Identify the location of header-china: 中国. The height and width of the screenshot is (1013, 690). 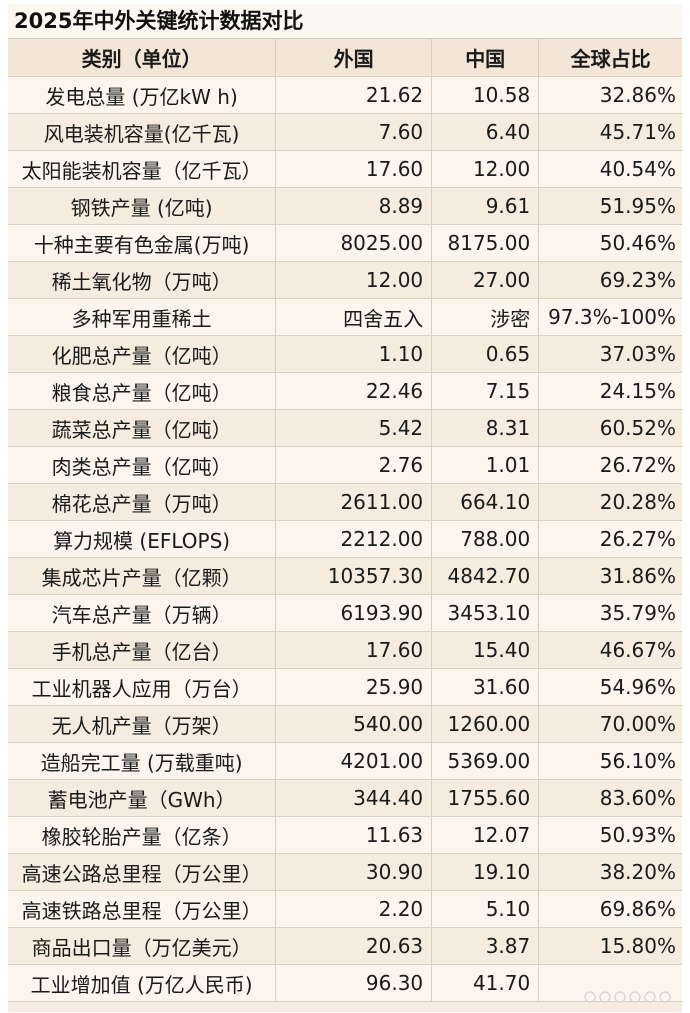
(485, 58).